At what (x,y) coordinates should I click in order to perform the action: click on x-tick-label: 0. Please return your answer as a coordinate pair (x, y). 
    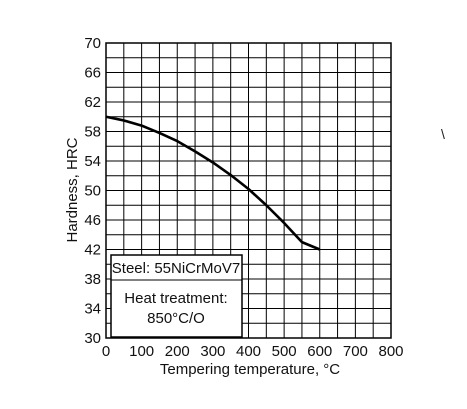
    Looking at the image, I should click on (106, 351).